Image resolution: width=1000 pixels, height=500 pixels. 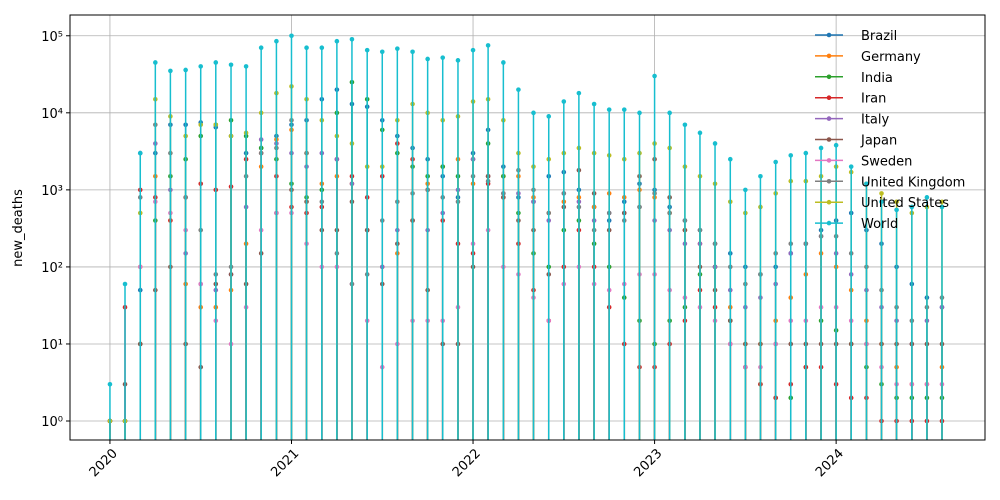 I want to click on x-tick-label: 2021, so click(x=285, y=463).